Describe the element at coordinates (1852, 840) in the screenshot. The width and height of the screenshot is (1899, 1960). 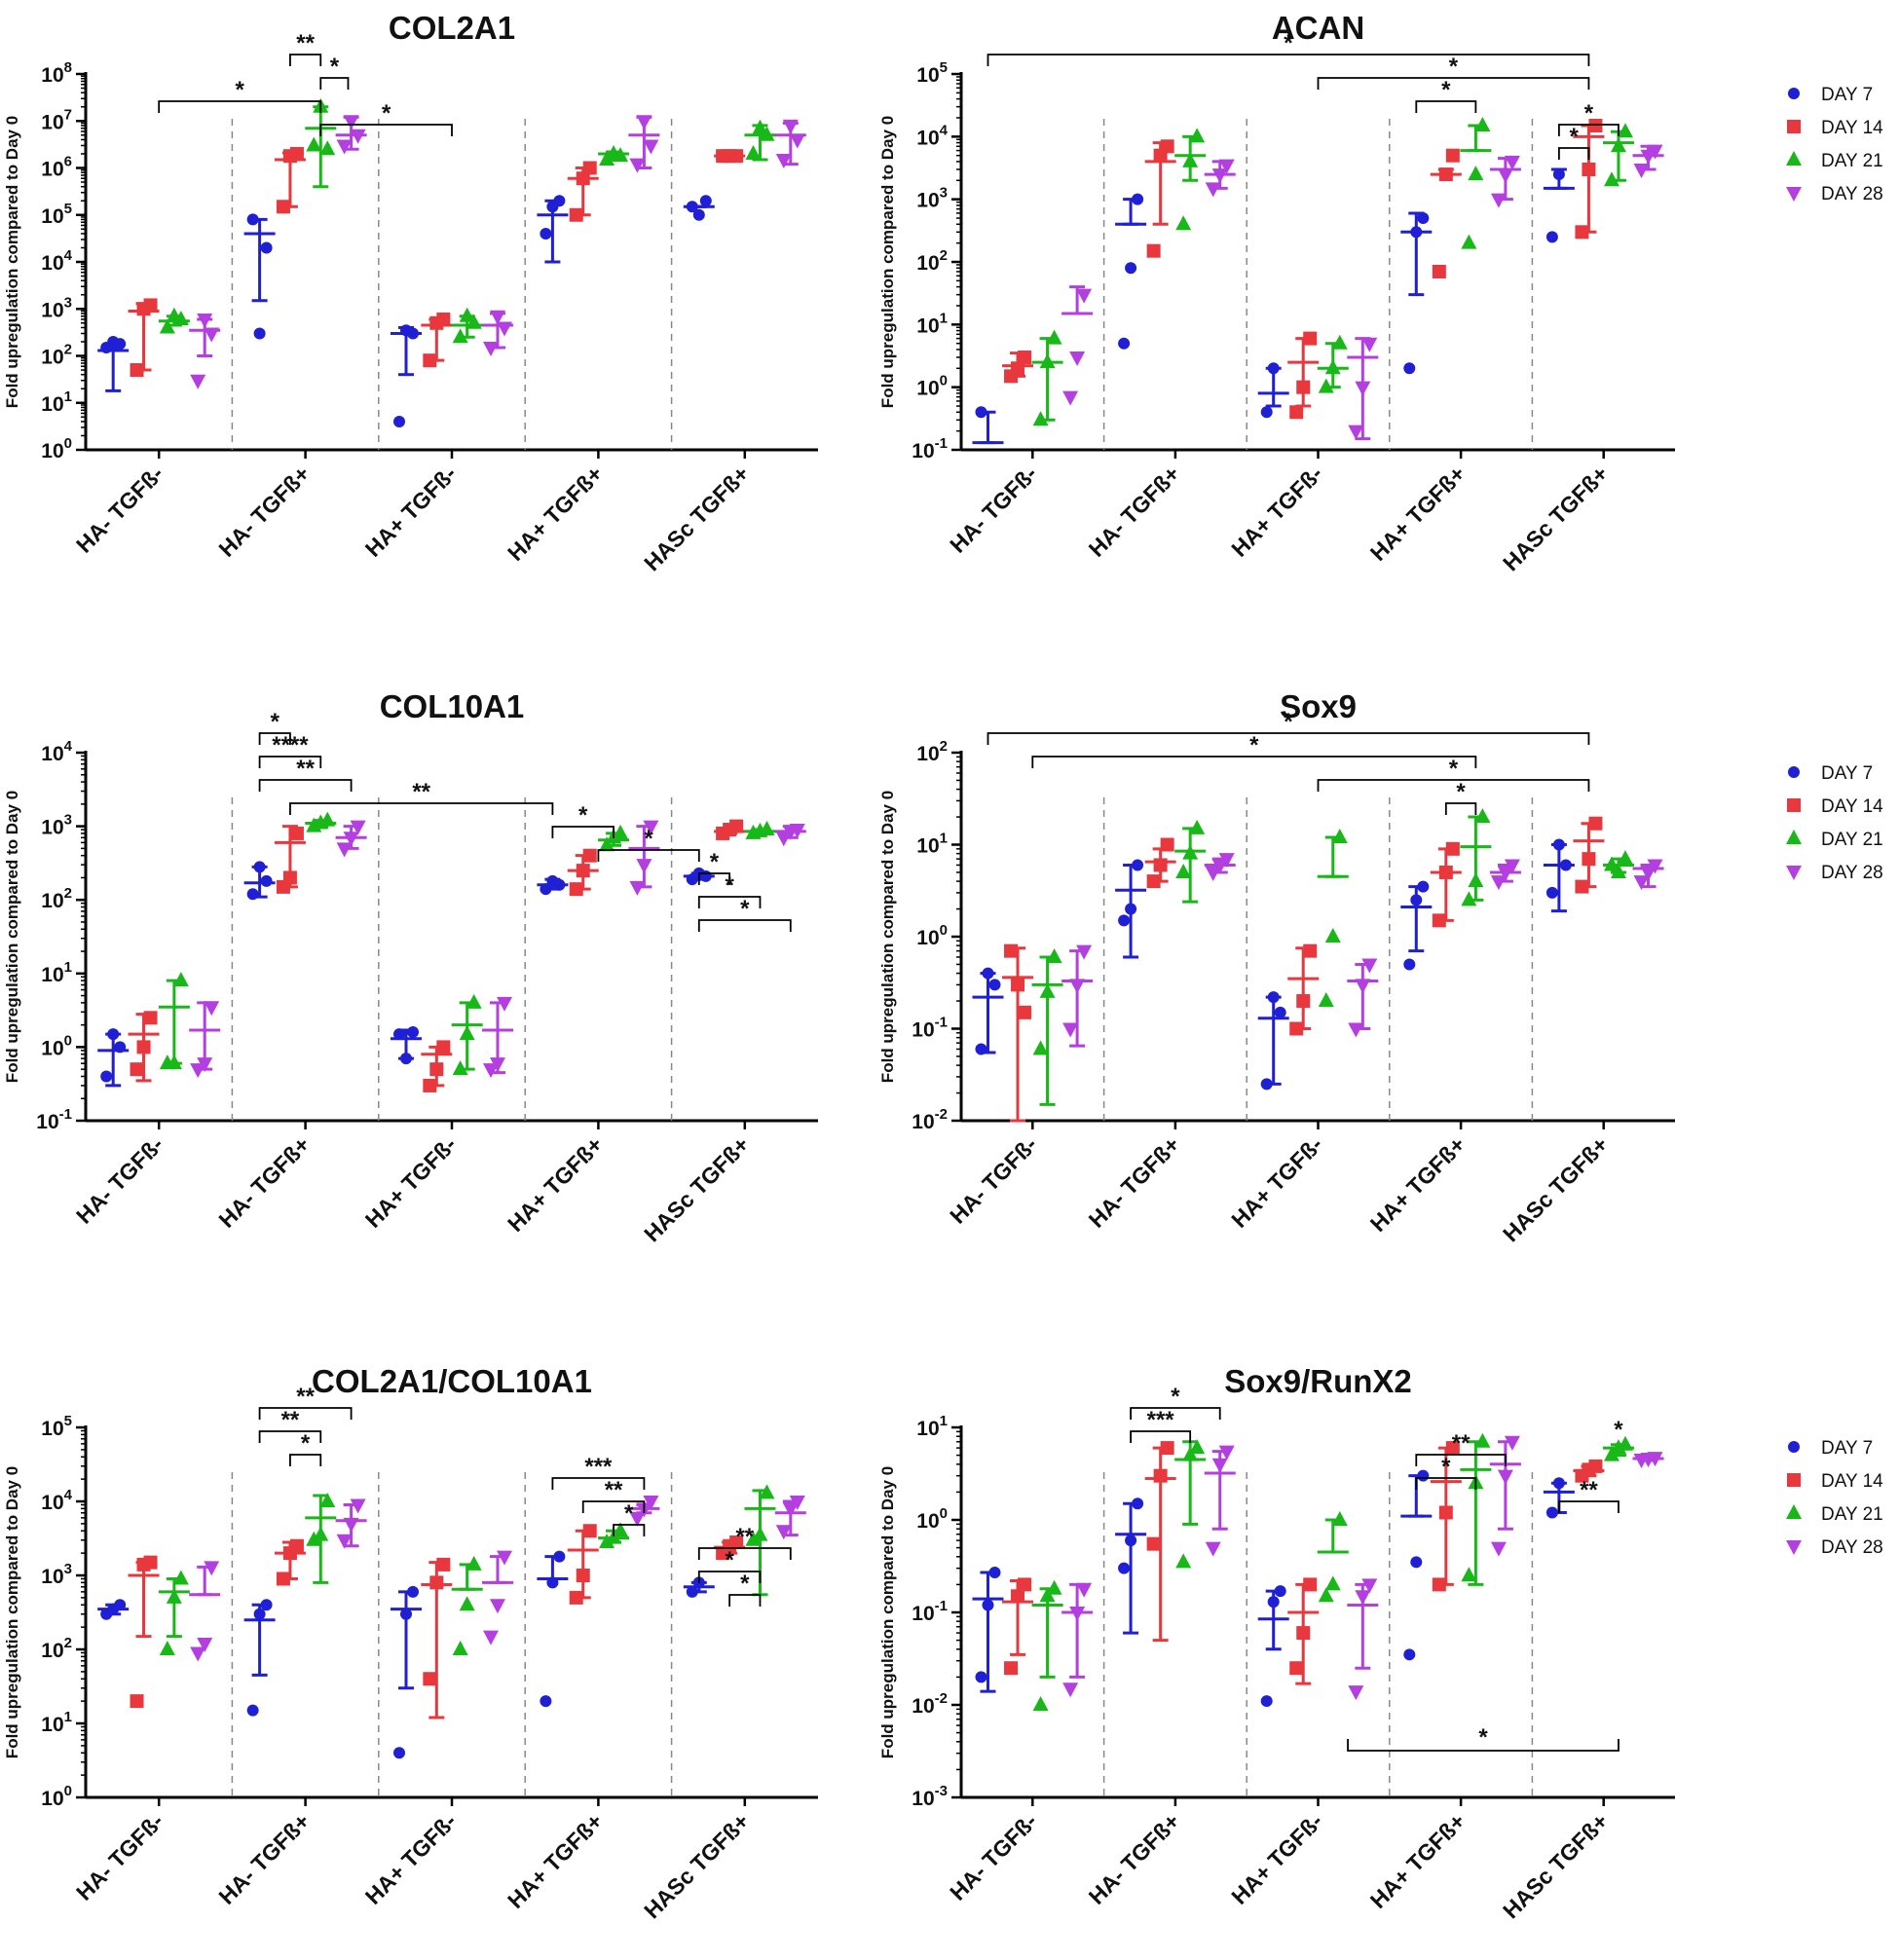
I see `legend-label-day-21: DAY 21` at that location.